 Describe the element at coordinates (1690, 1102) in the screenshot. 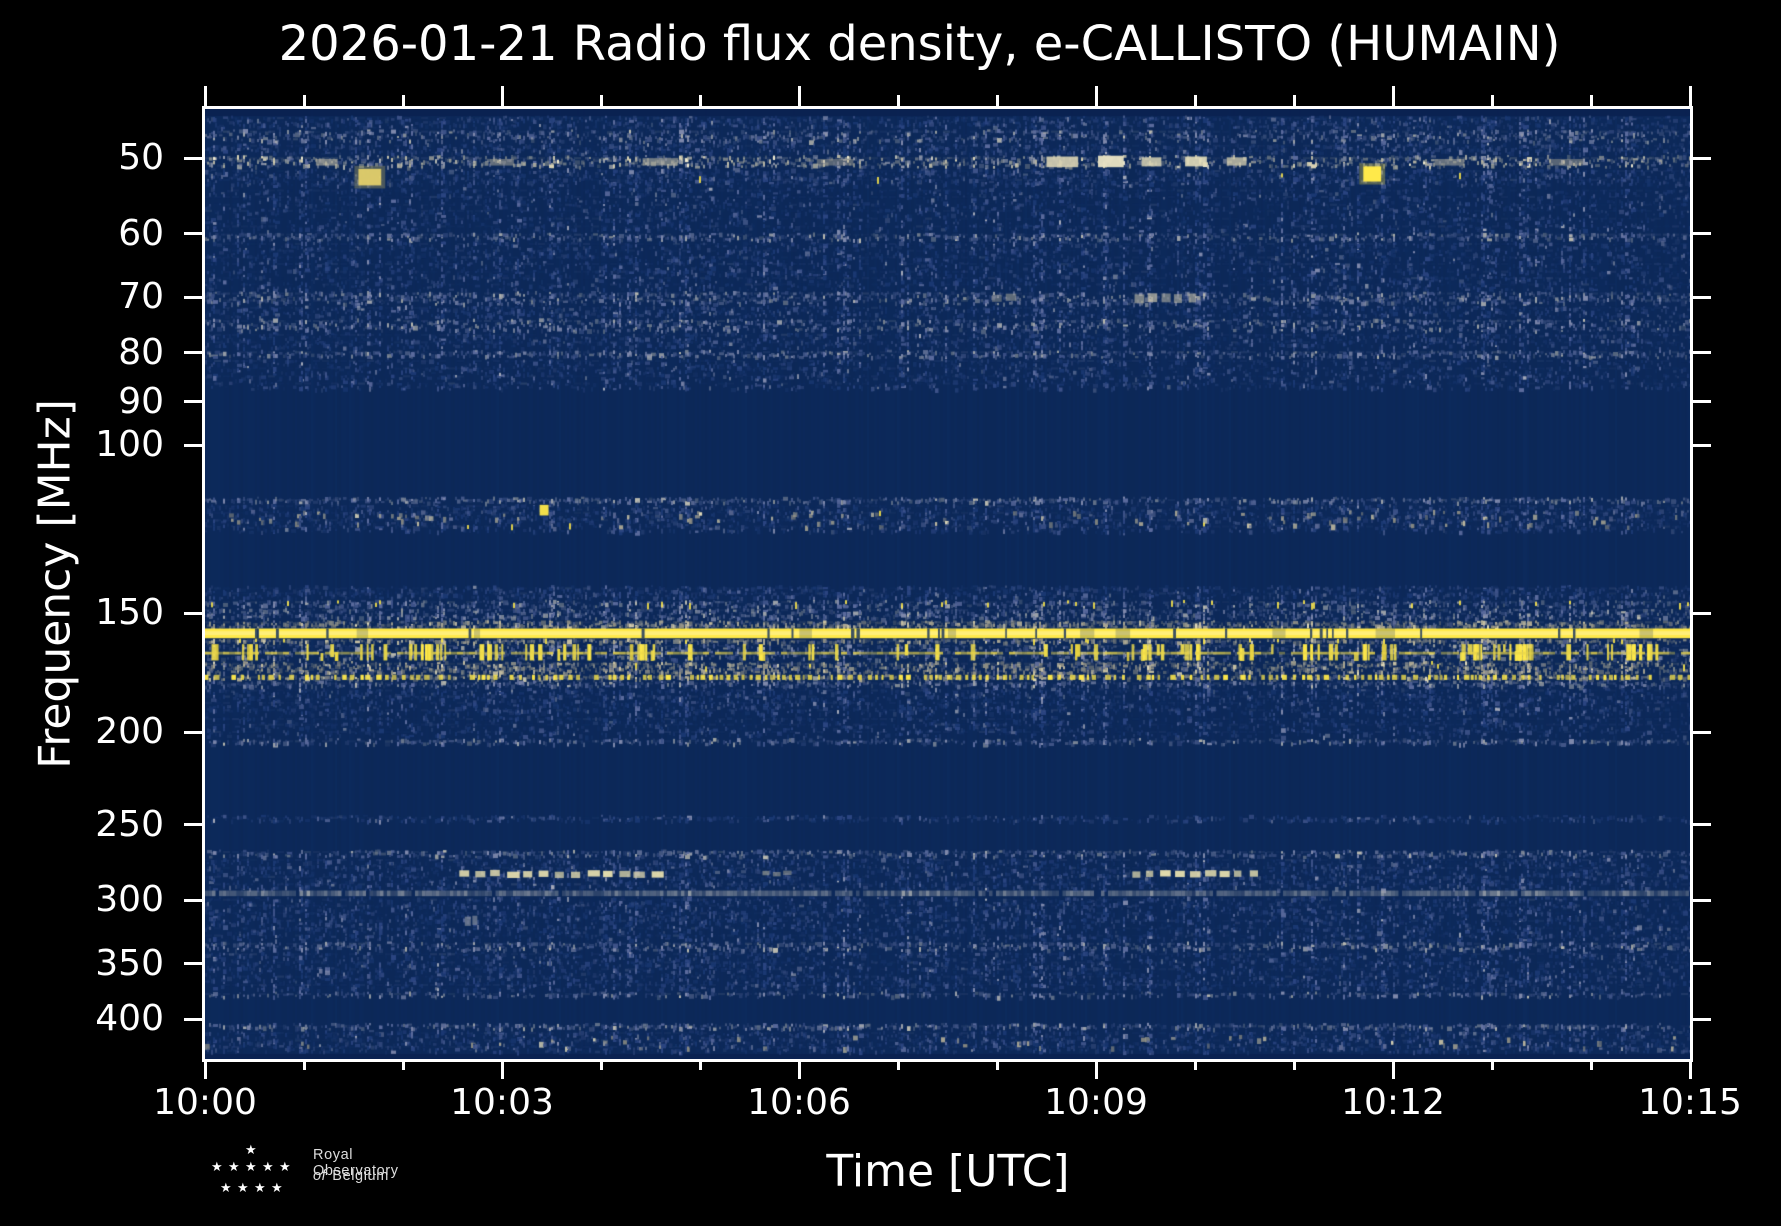

I see `x-tick-label: 10:15` at that location.